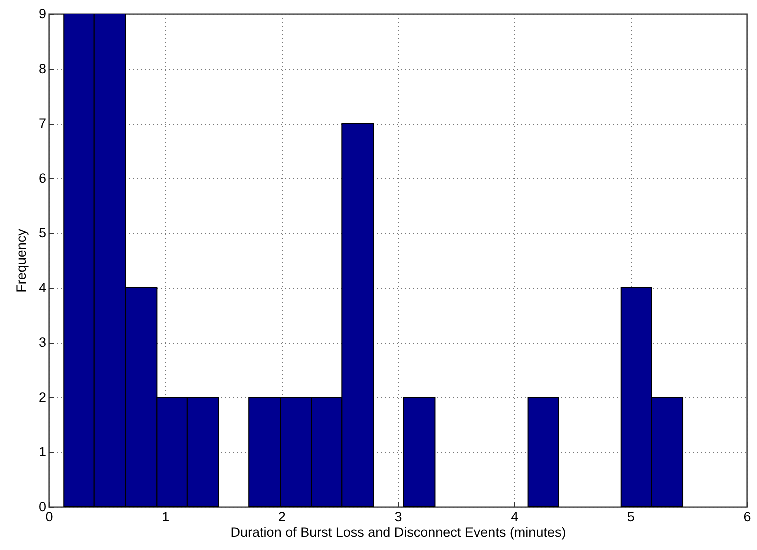 The height and width of the screenshot is (550, 757). I want to click on x-tick-label: 4, so click(515, 517).